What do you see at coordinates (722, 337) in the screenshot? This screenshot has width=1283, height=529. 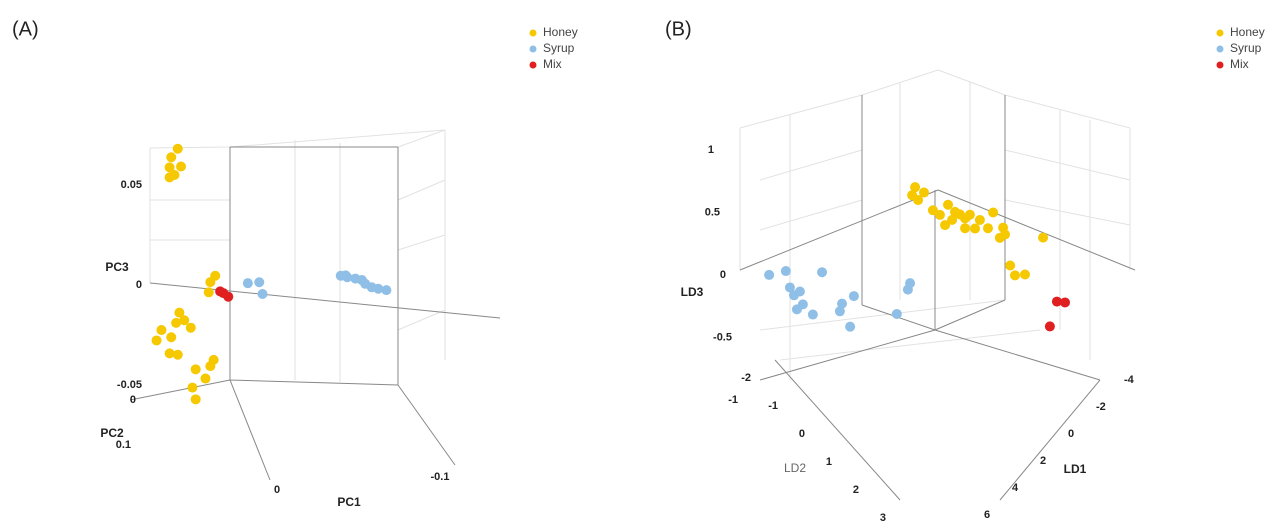 I see `z-tick-label: -0.5` at bounding box center [722, 337].